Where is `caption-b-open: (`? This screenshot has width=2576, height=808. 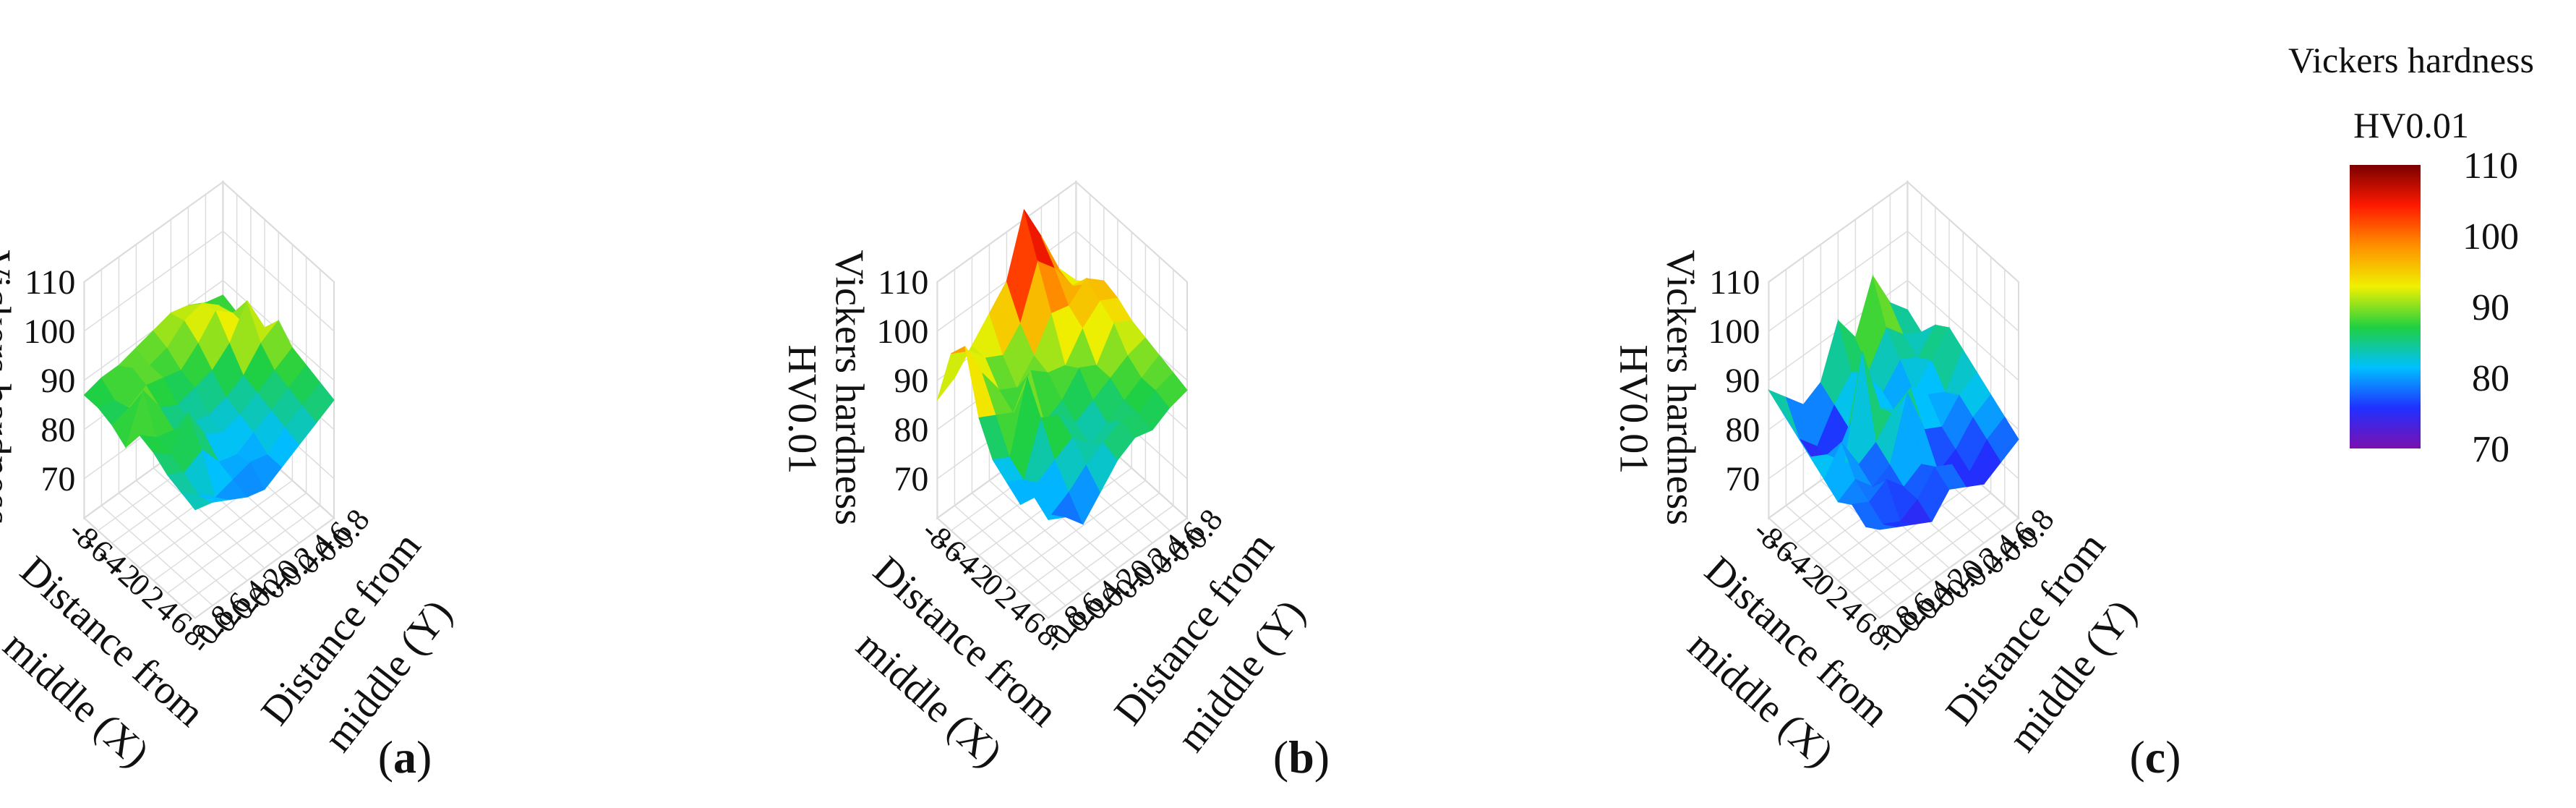
caption-b-open: ( is located at coordinates (1281, 757).